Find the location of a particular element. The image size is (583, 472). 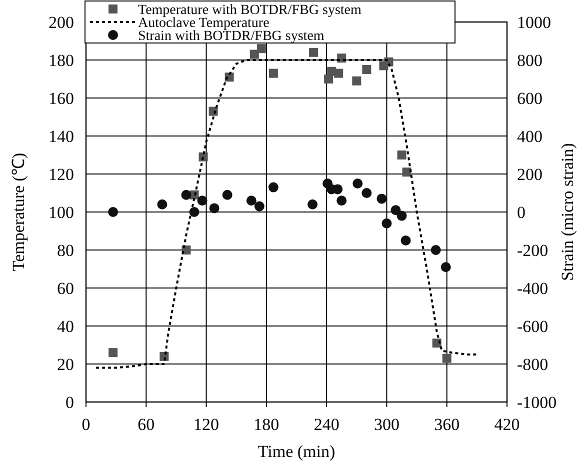

y-tick-label: 100 is located at coordinates (61, 212).